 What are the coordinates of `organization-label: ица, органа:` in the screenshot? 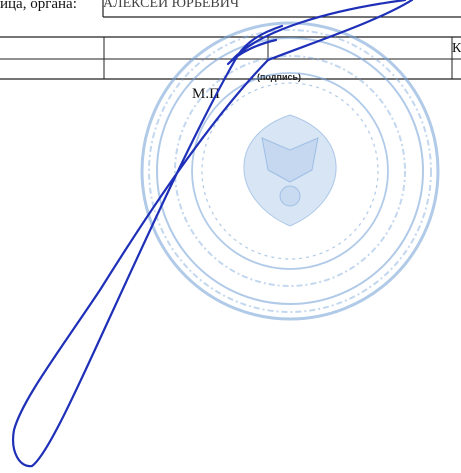 It's located at (38, 6).